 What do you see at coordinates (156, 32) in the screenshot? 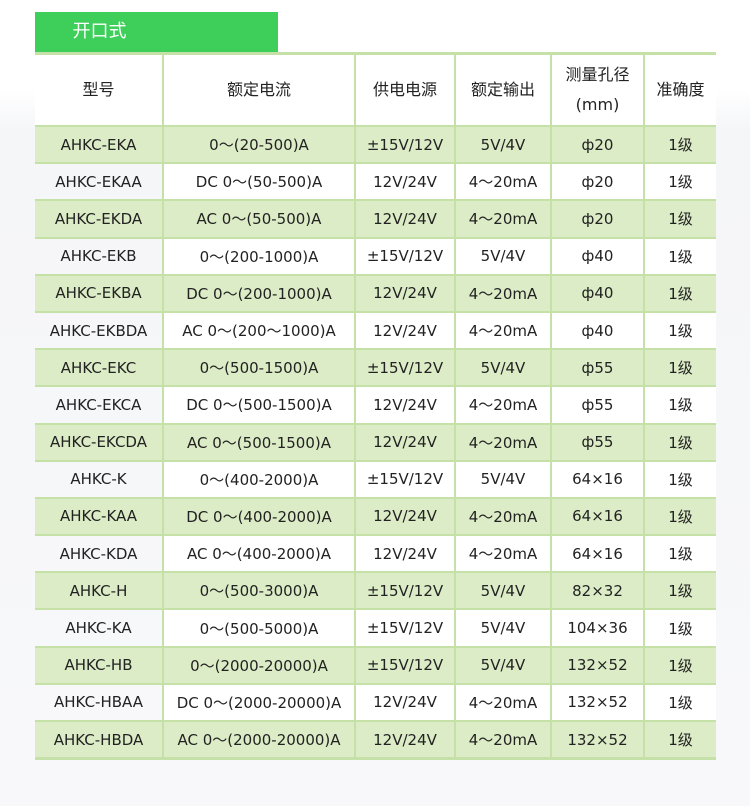
I see `section-tab-open-type: 开口式` at bounding box center [156, 32].